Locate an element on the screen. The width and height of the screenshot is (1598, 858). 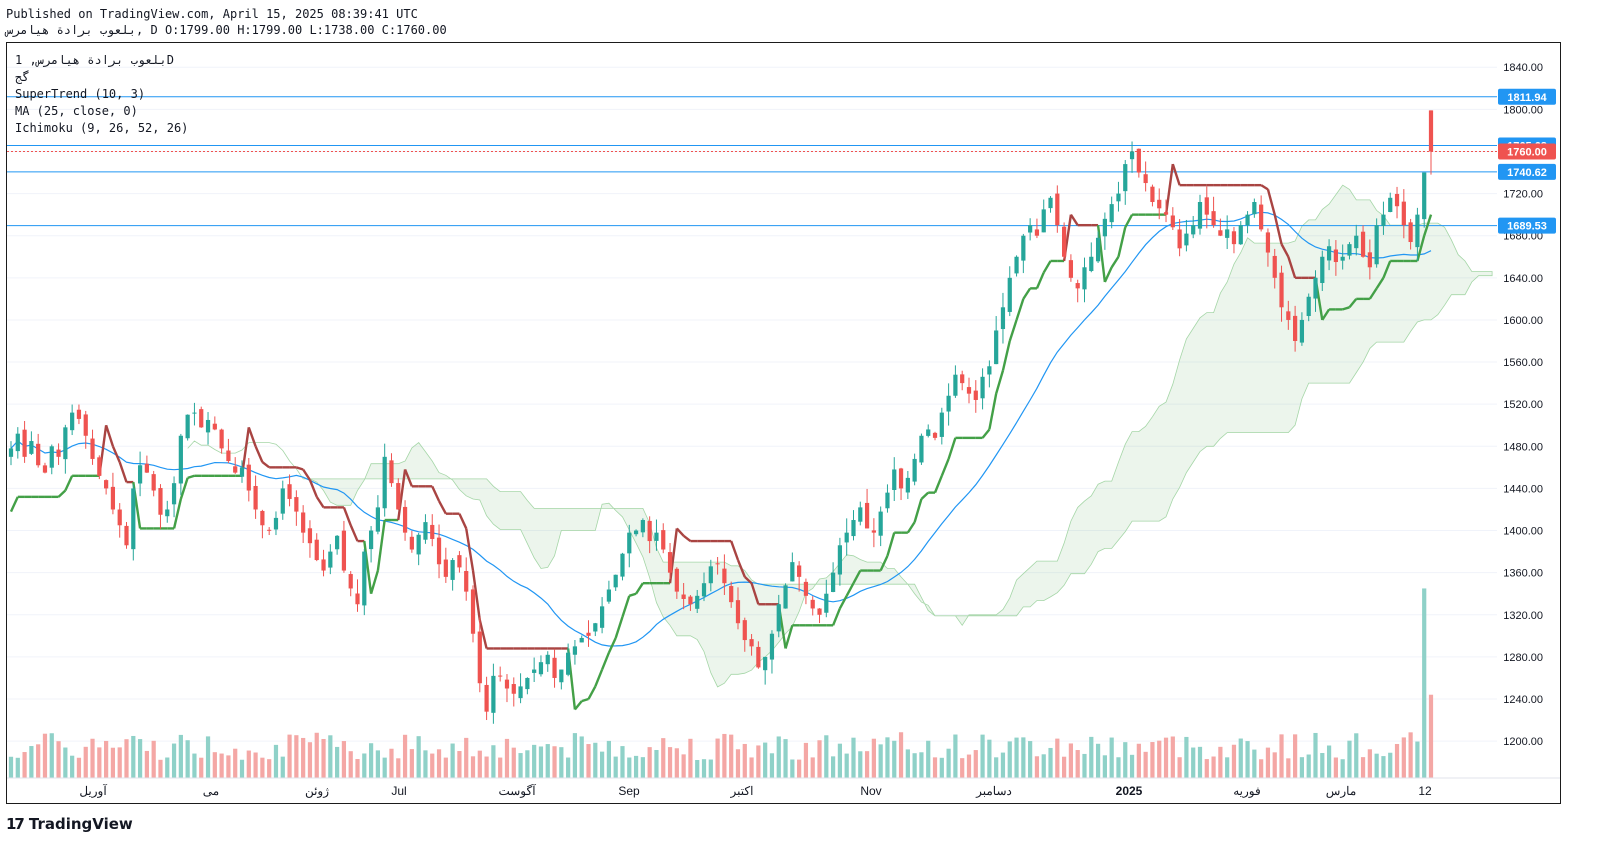
legend-ma: MA (25, close, 0) is located at coordinates (76, 111).